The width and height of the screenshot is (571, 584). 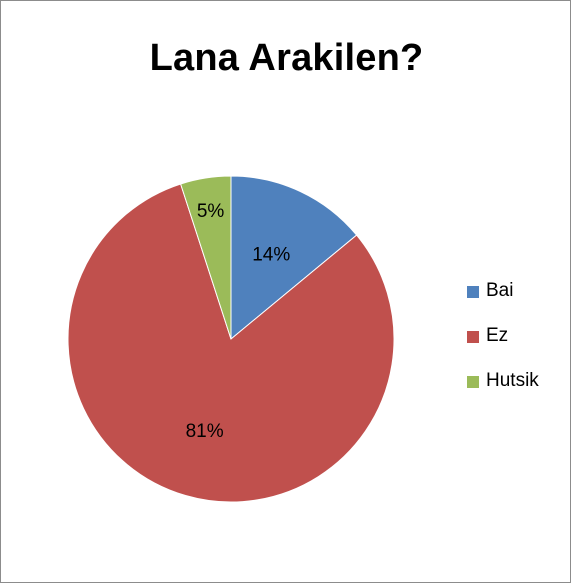 I want to click on pie-label-bai: 14%, so click(x=271, y=254).